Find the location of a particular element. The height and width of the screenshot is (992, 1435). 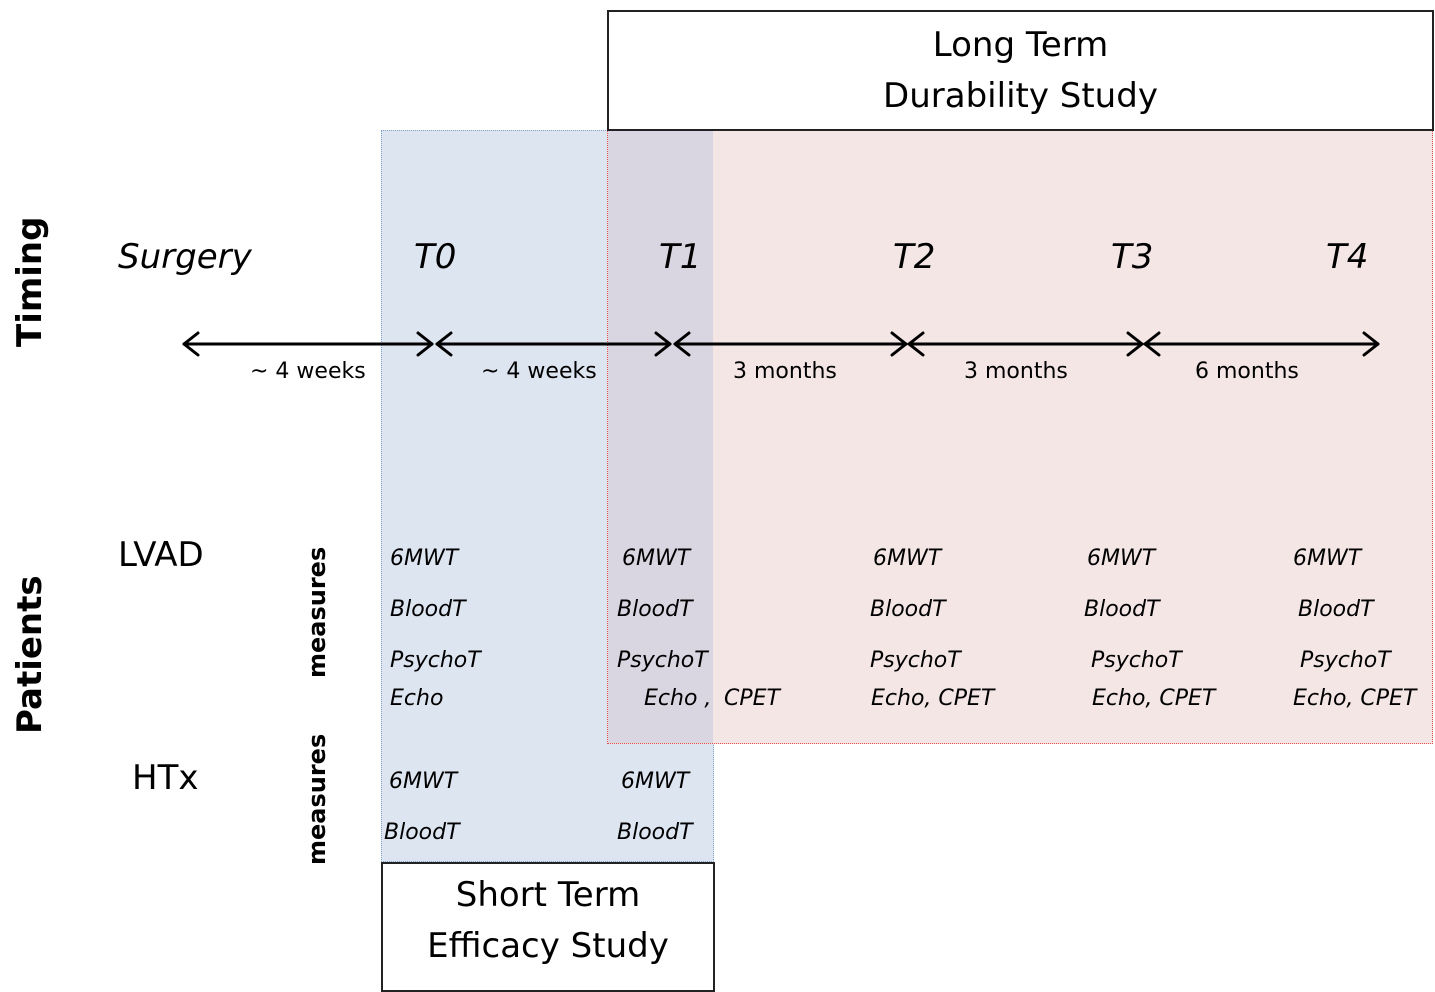

interval-label-5: 6 months is located at coordinates (1247, 371).